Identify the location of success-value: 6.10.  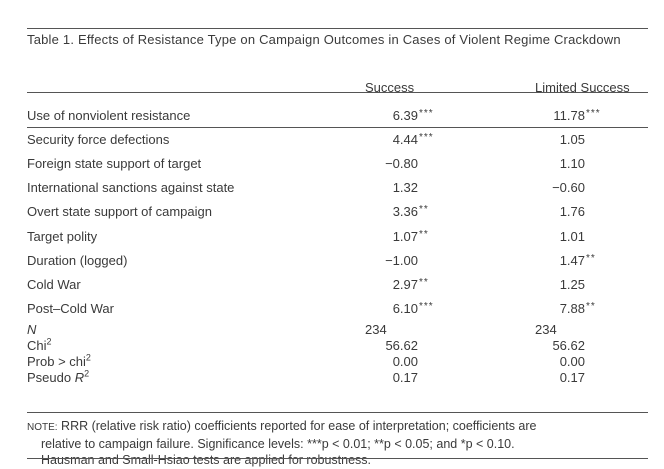
(405, 308).